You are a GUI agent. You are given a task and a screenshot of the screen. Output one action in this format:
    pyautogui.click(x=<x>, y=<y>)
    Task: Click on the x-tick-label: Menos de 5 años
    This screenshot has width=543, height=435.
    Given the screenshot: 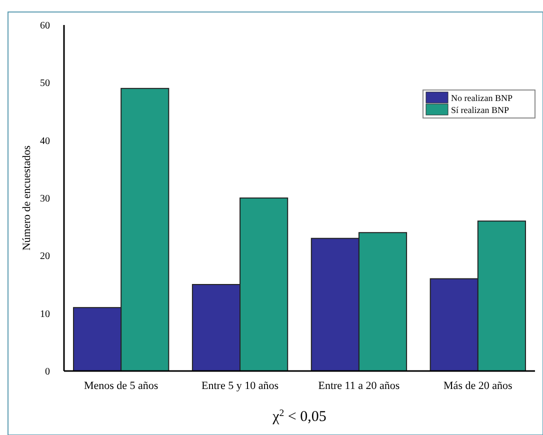 What is the action you would take?
    pyautogui.click(x=121, y=386)
    